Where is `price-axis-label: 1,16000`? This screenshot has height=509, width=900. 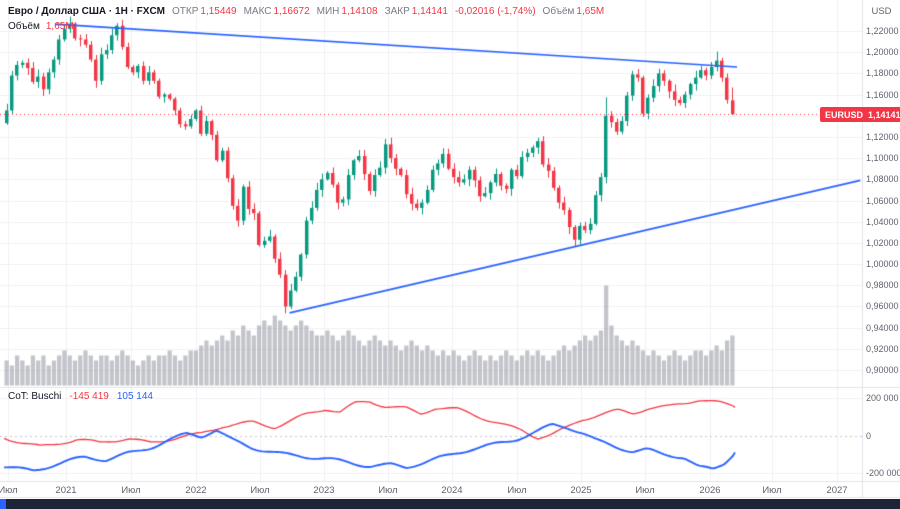
price-axis-label: 1,16000 is located at coordinates (882, 94).